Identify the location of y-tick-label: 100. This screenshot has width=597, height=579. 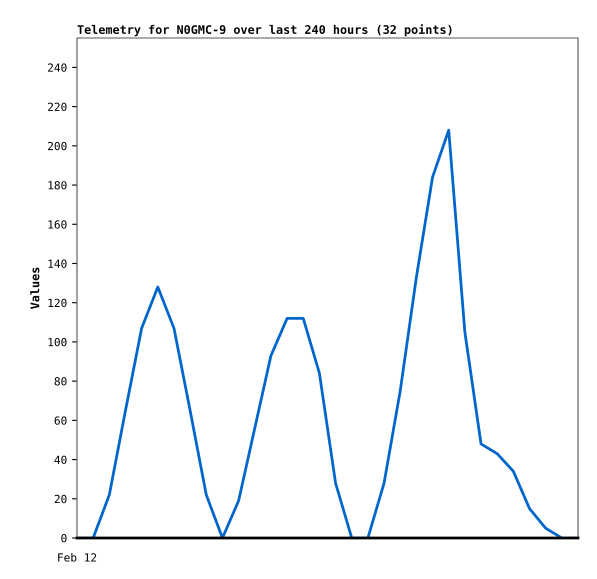
(57, 342).